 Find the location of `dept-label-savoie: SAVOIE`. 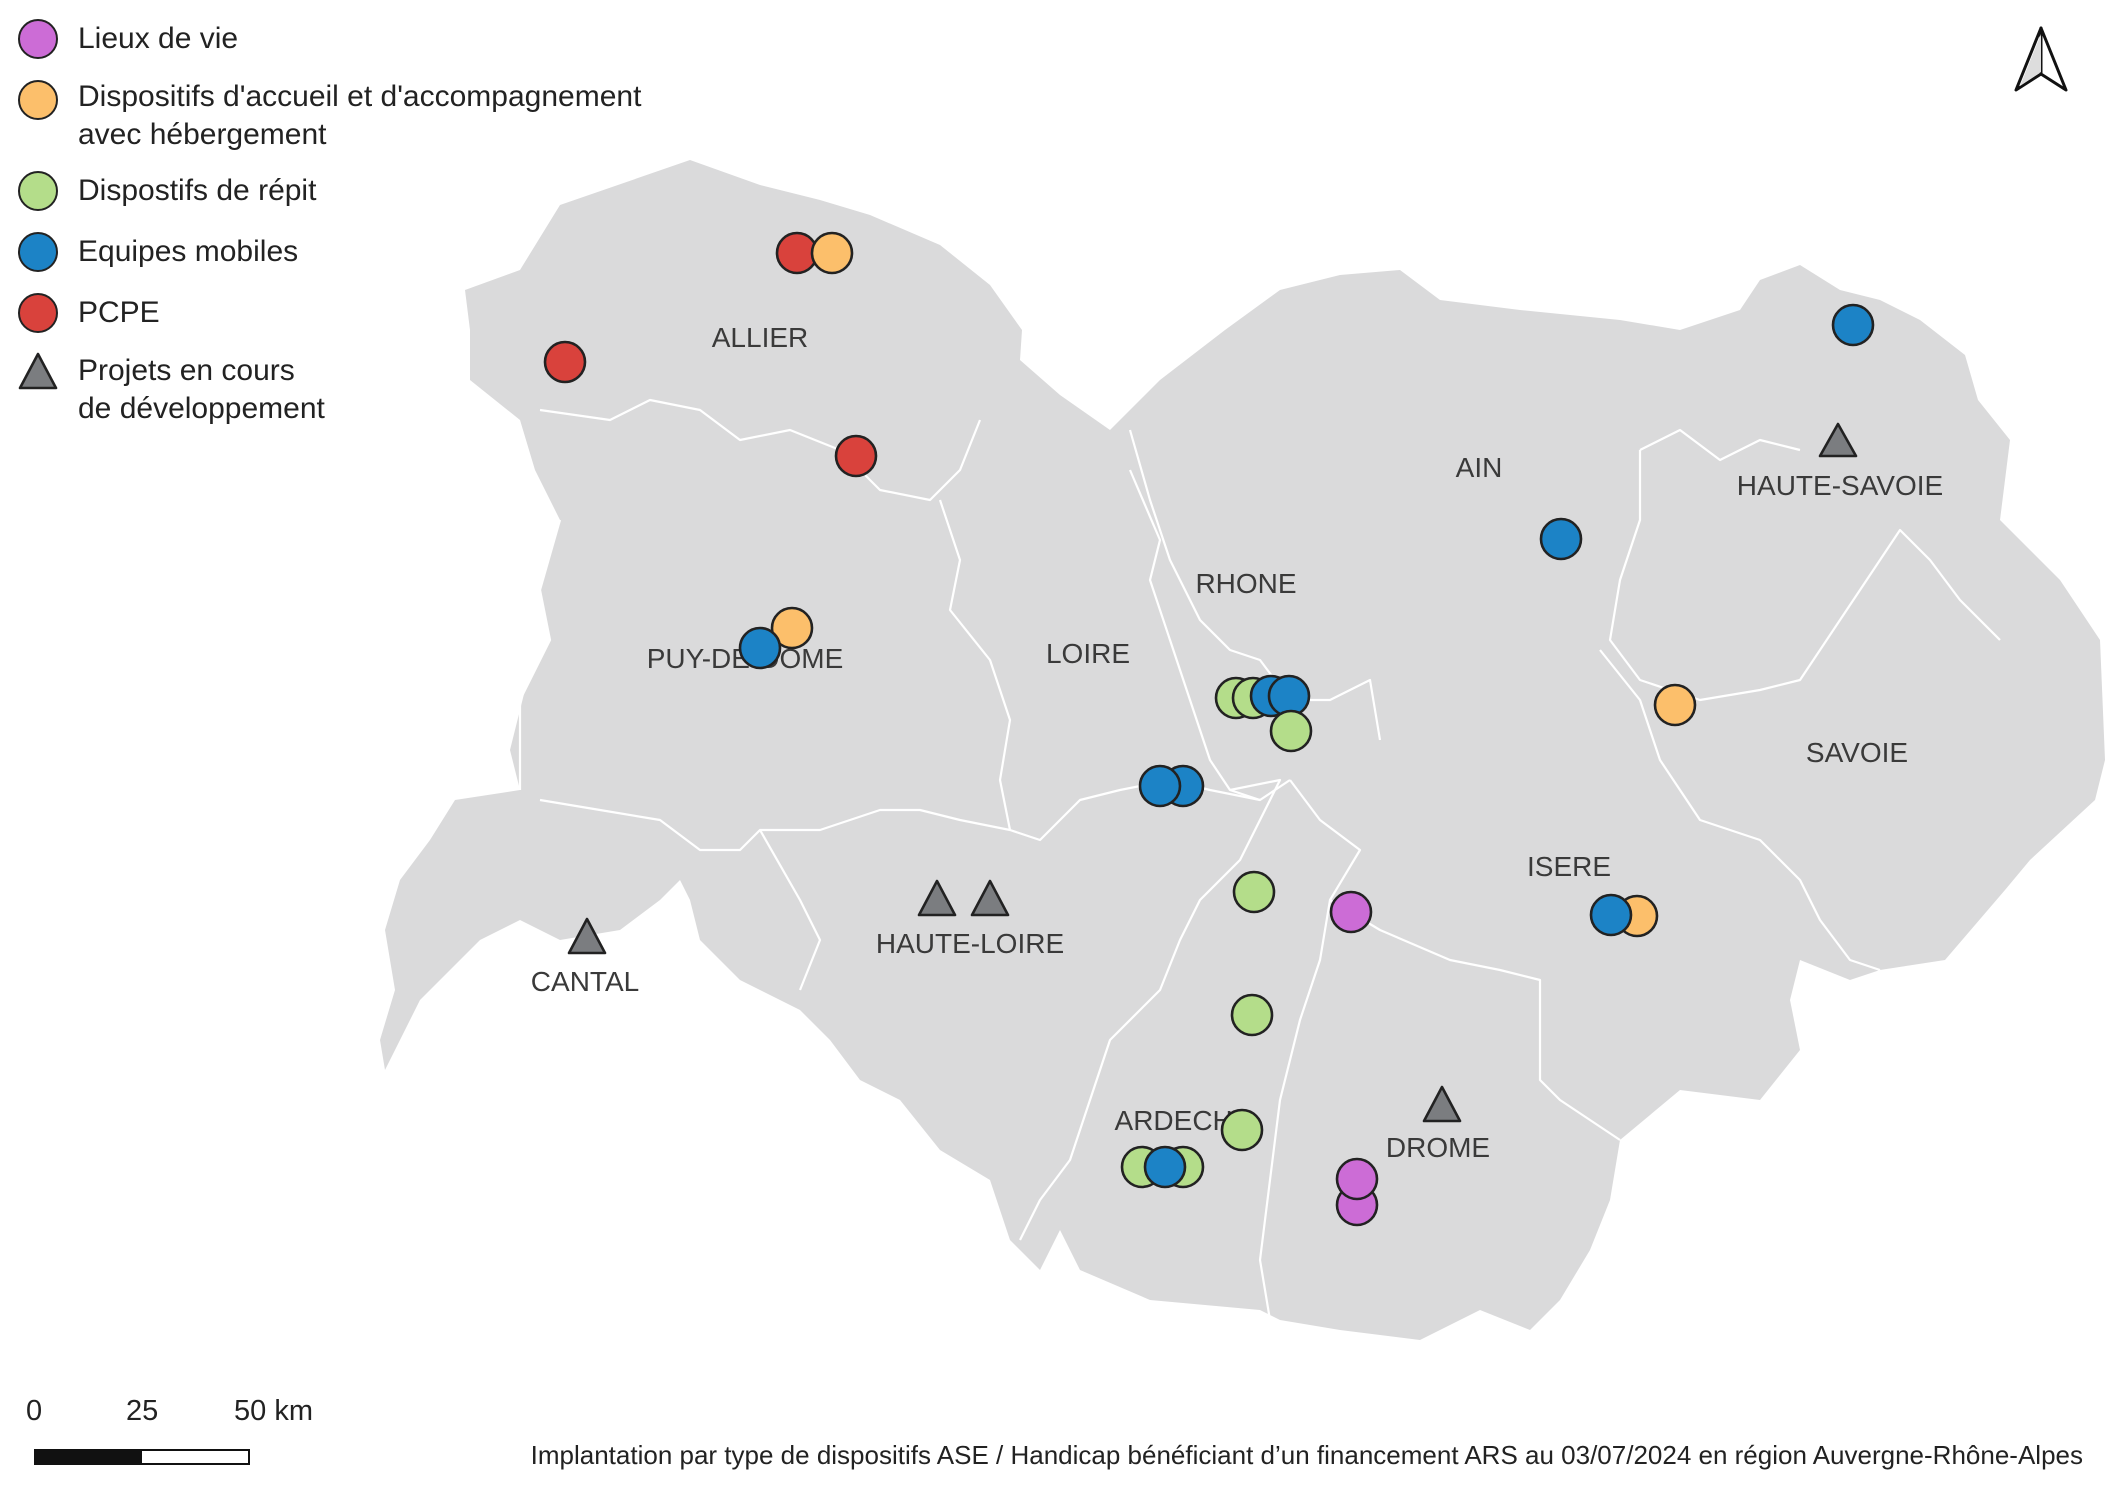

dept-label-savoie: SAVOIE is located at coordinates (1857, 752).